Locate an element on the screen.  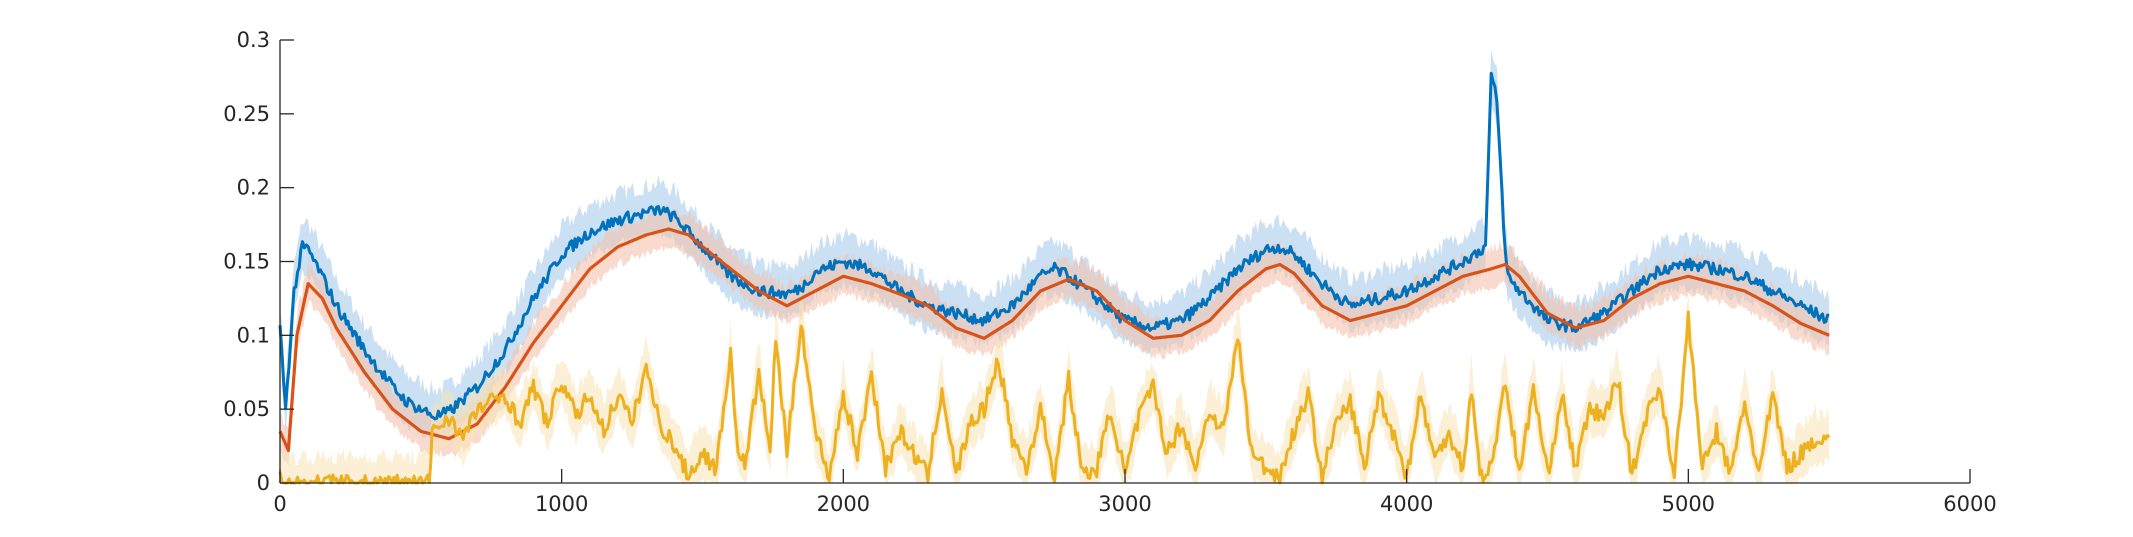
x-tick-label: 3000 is located at coordinates (1124, 504).